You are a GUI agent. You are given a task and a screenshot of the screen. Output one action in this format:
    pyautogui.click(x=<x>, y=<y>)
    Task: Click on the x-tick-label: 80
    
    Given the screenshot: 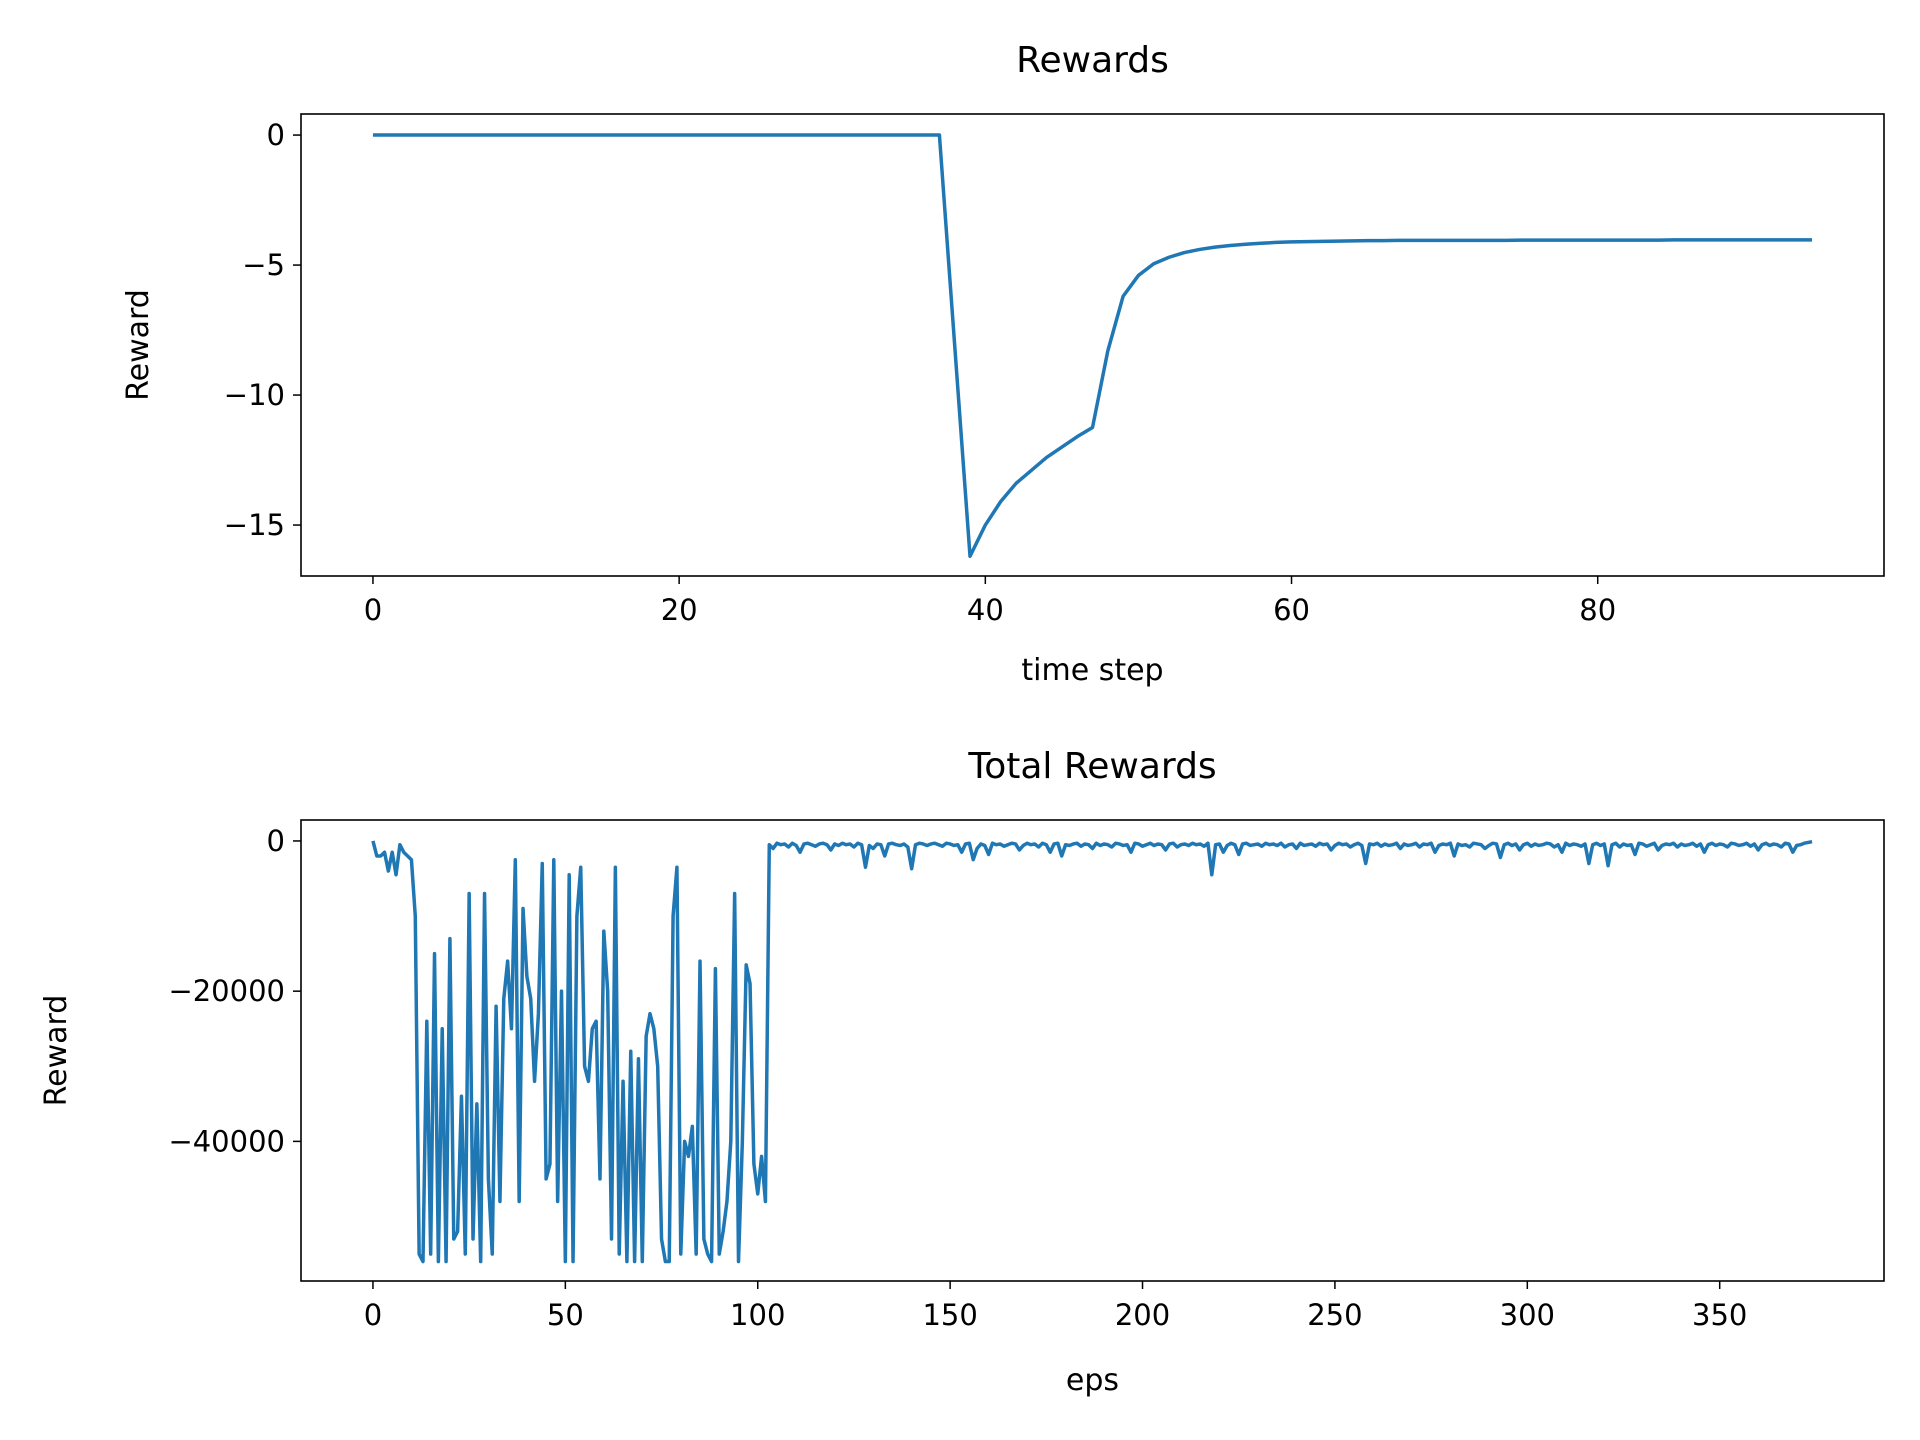 What is the action you would take?
    pyautogui.click(x=1597, y=610)
    